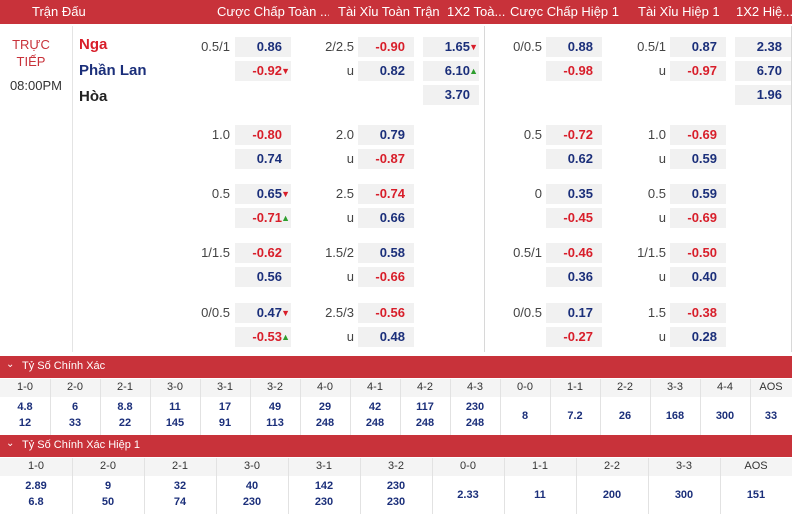  What do you see at coordinates (698, 47) in the screenshot?
I see `odds-cell: 0.87` at bounding box center [698, 47].